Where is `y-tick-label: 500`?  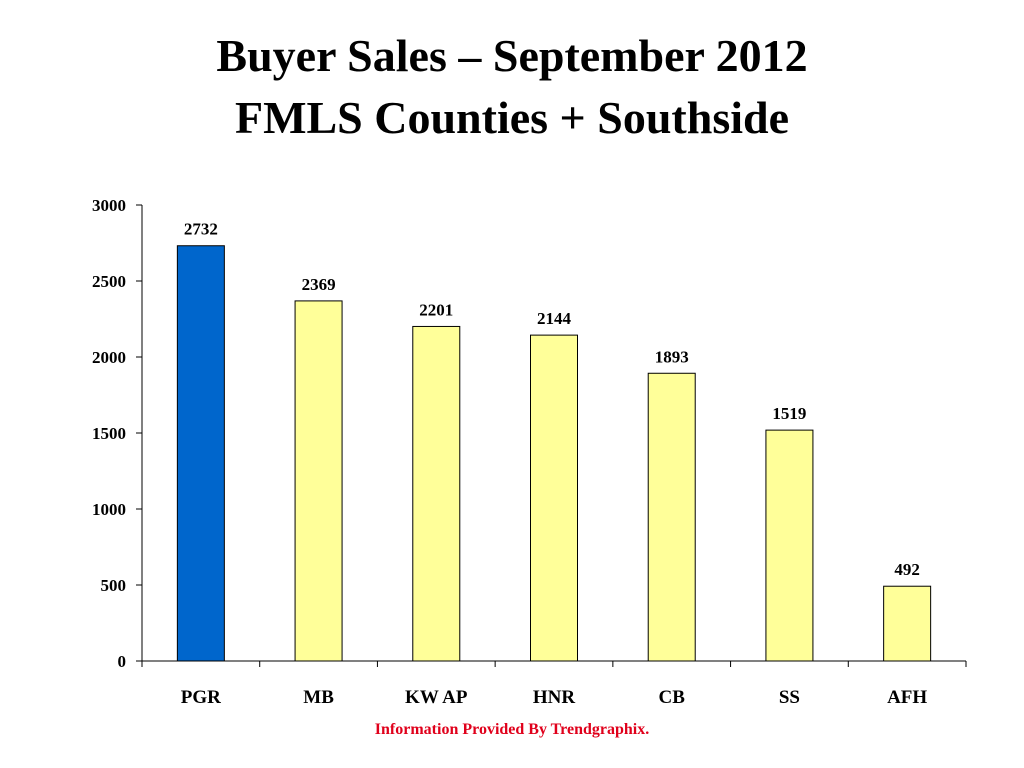
y-tick-label: 500 is located at coordinates (114, 585).